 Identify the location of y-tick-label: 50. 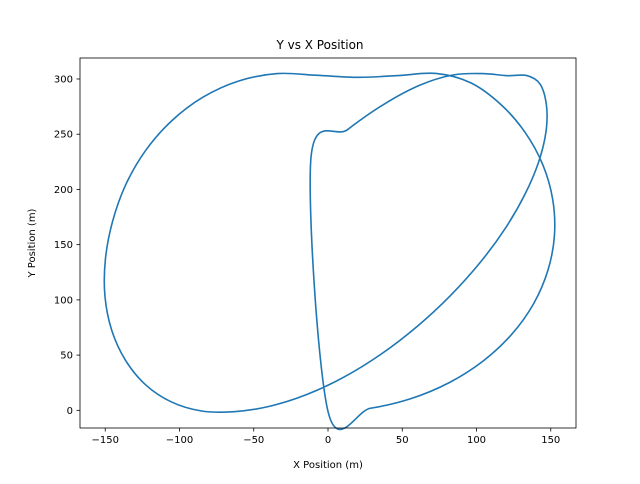
(66, 356).